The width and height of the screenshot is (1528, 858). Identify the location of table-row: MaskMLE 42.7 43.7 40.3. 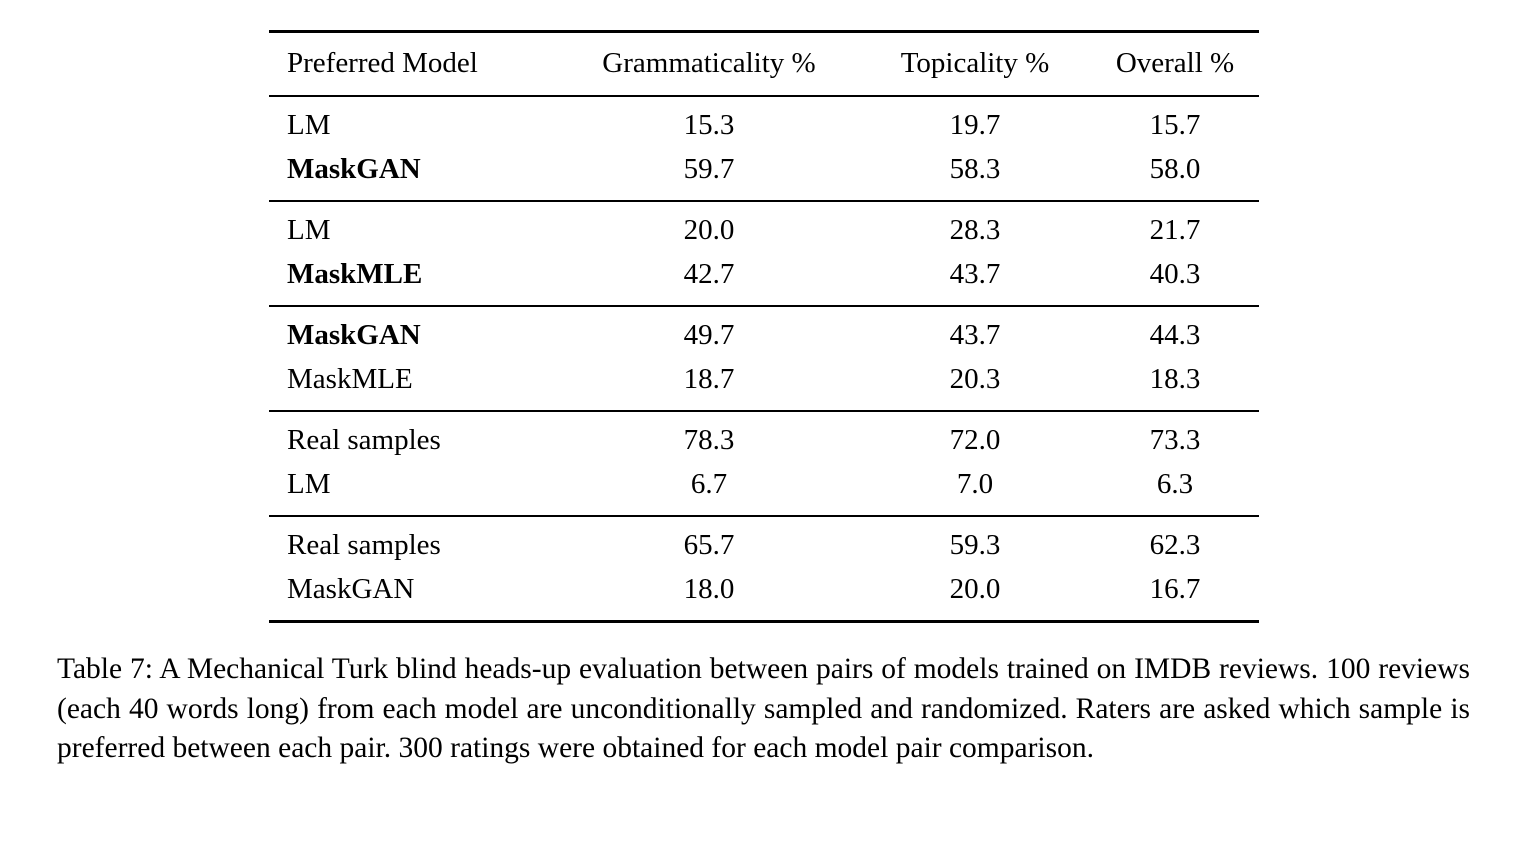
(764, 279).